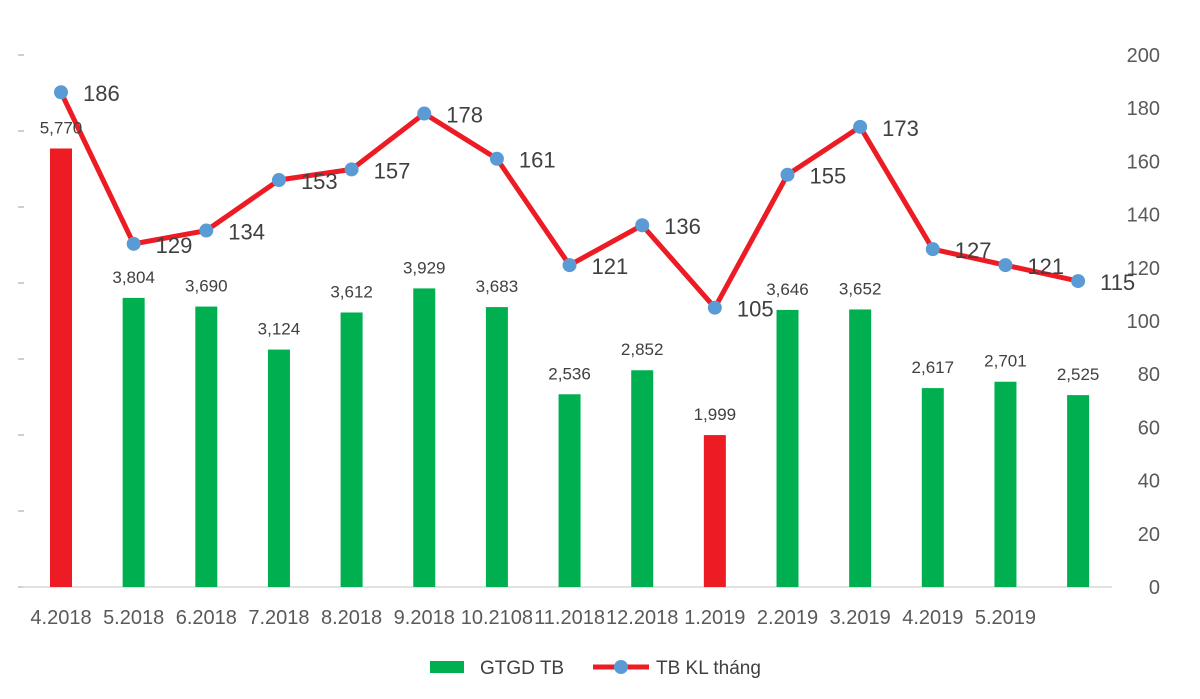 The height and width of the screenshot is (699, 1200). What do you see at coordinates (464, 115) in the screenshot?
I see `line-data-label: 178` at bounding box center [464, 115].